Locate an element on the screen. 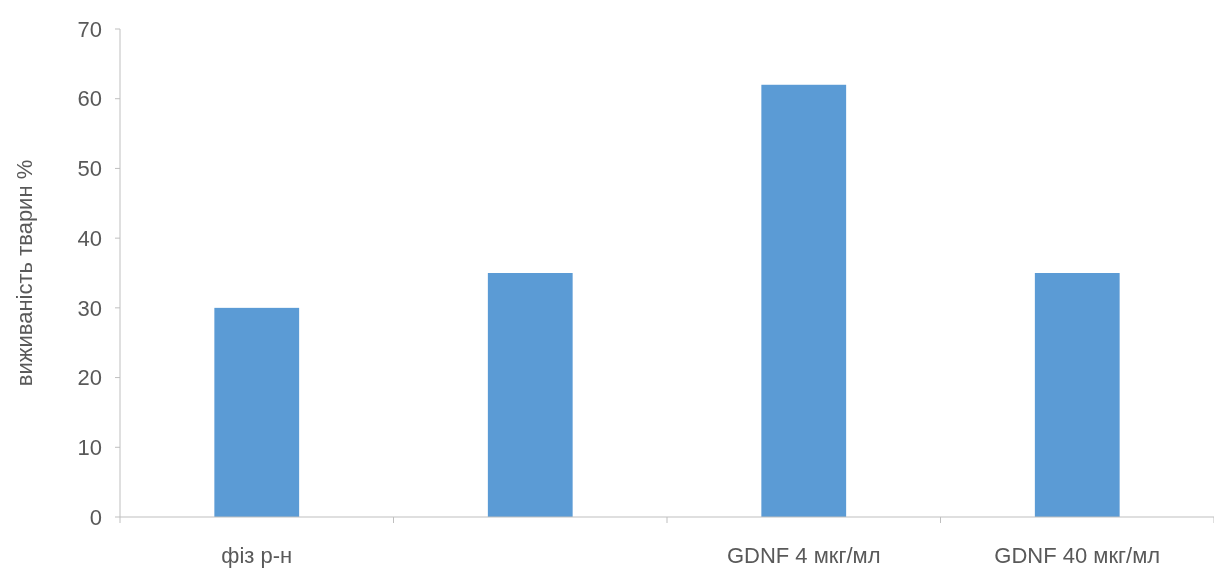  y-tick-label: 60 is located at coordinates (89, 99).